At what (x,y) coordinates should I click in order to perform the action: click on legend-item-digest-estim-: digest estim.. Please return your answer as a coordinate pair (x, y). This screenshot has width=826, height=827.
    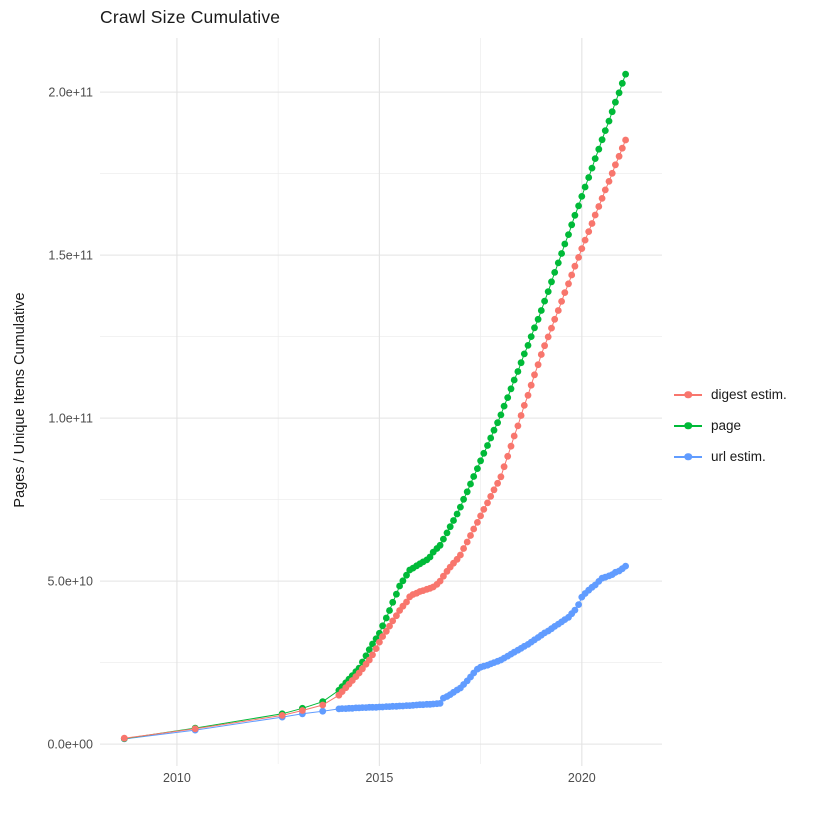
    Looking at the image, I should click on (730, 394).